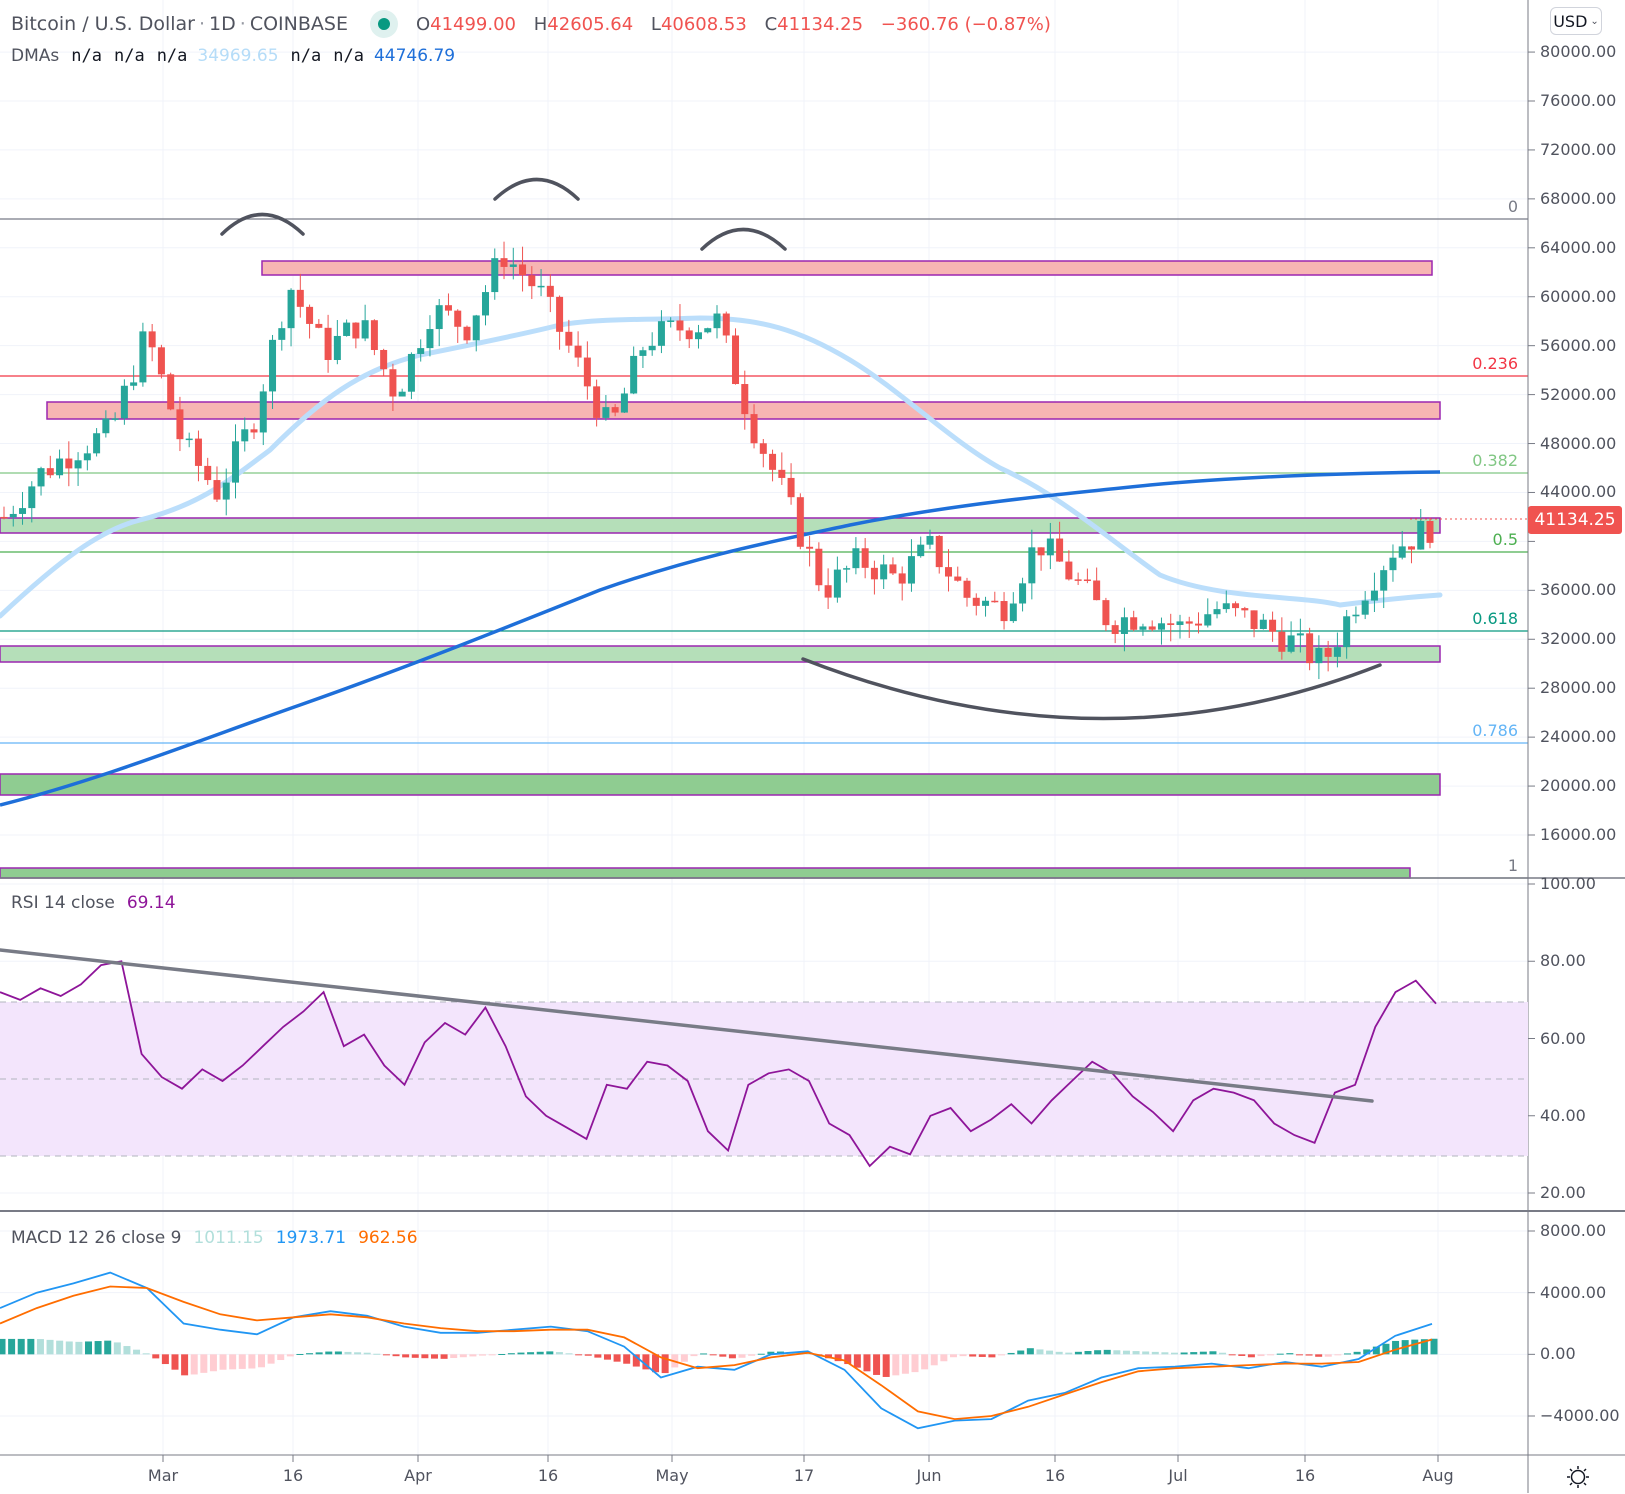  Describe the element at coordinates (1578, 52) in the screenshot. I see `price-axis-label: 80000.00` at that location.